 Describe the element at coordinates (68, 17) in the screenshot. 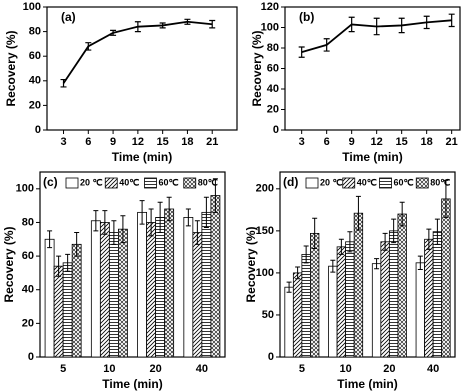

I see `panel-label: (a)` at that location.